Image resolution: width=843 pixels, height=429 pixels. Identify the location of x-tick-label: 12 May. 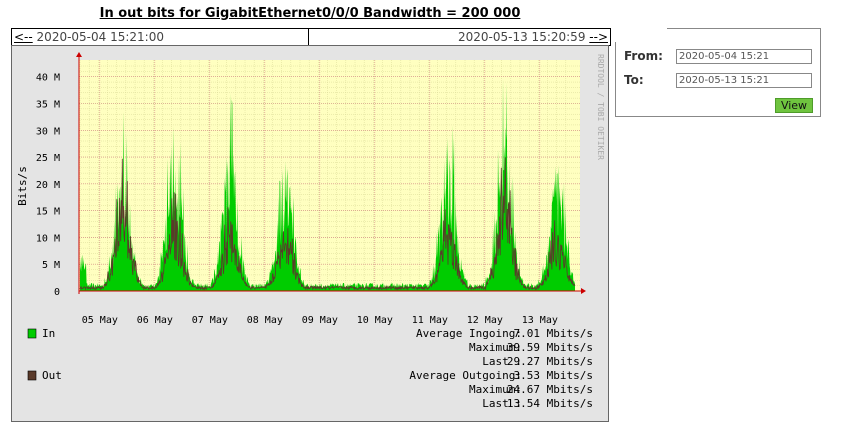
(485, 320).